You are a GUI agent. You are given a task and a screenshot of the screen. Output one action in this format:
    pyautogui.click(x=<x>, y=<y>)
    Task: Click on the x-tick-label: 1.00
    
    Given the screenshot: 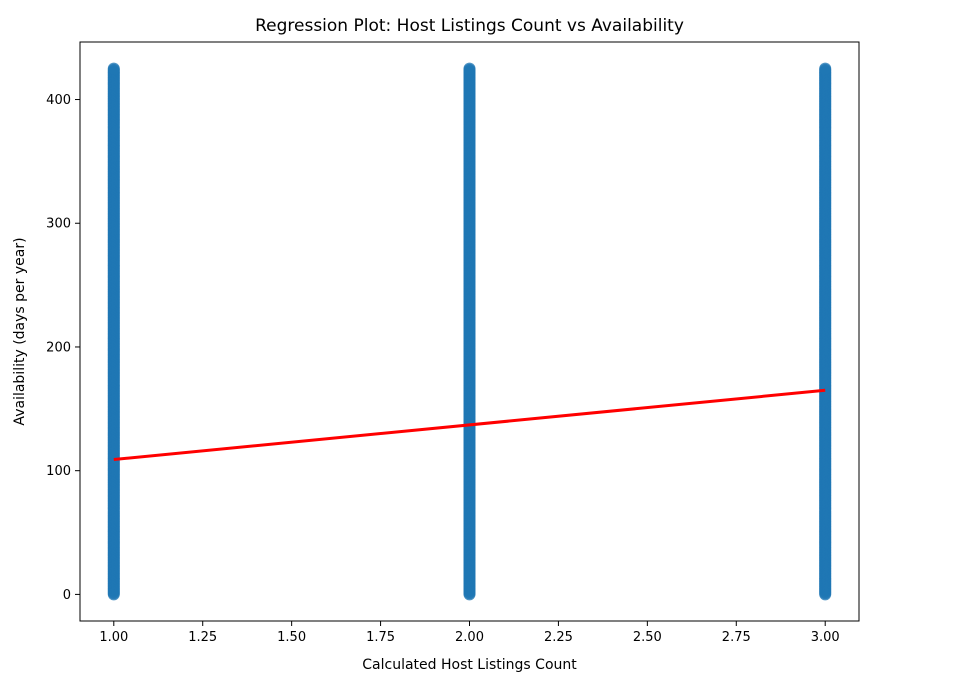 What is the action you would take?
    pyautogui.click(x=113, y=637)
    